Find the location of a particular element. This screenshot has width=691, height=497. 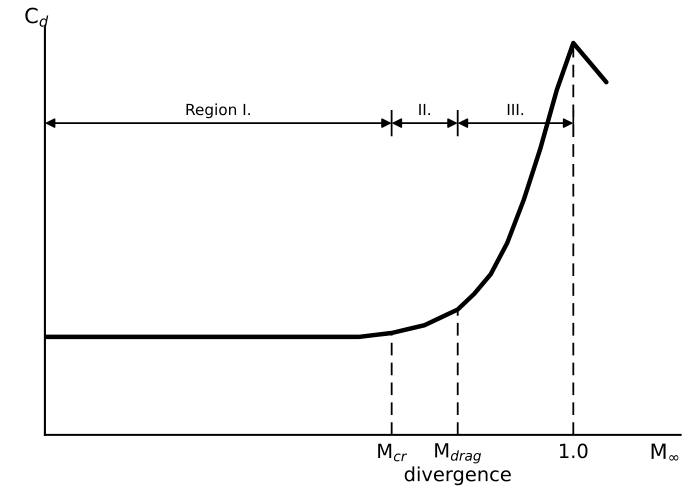

annotation: II. is located at coordinates (424, 110).